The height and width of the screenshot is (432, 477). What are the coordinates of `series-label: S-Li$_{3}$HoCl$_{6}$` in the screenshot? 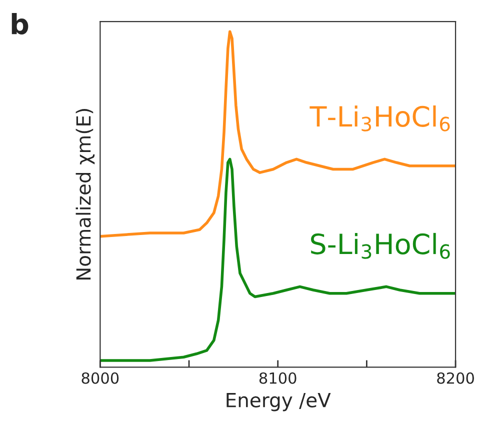 It's located at (380, 245).